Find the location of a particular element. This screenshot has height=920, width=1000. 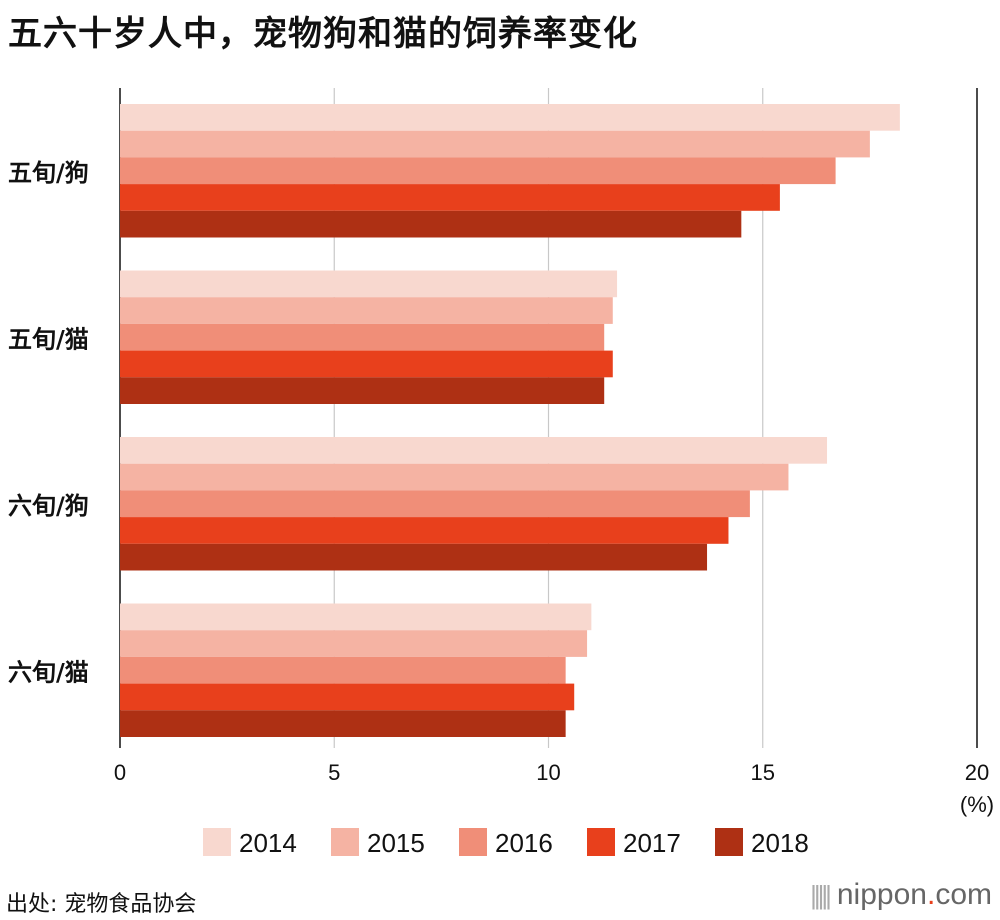

x-tick-label: 10 is located at coordinates (548, 772).